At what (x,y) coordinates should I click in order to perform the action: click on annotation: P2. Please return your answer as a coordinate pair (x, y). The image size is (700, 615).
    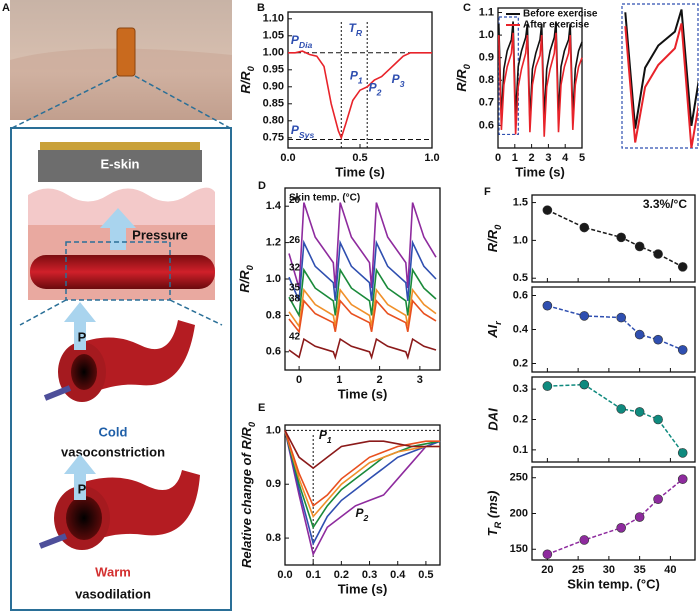
    Looking at the image, I should click on (361, 514).